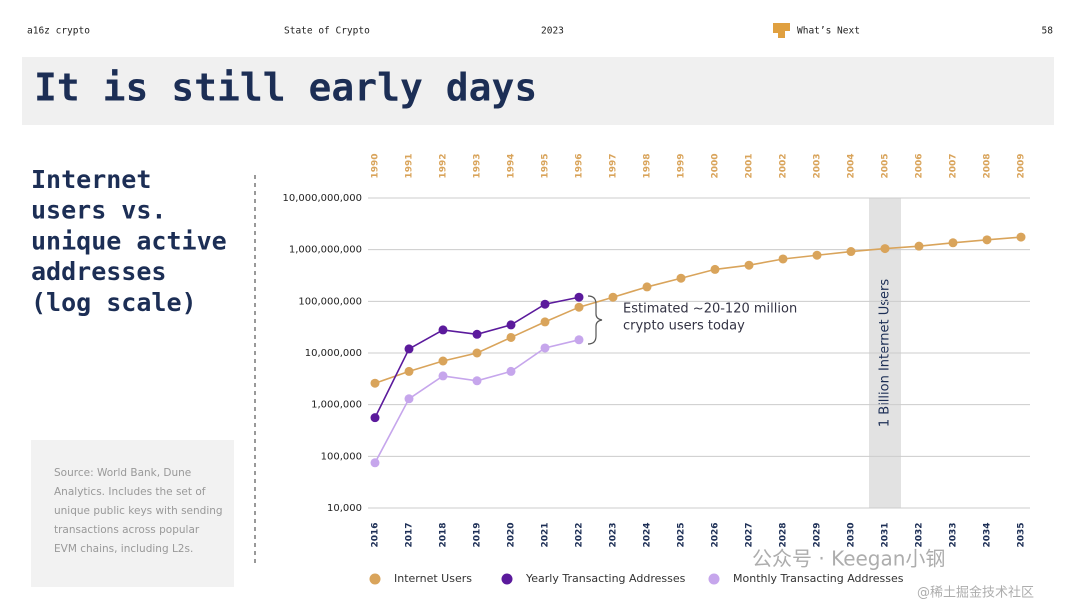 This screenshot has height=608, width=1080. I want to click on watermark: @稀土掘金技术社区, so click(975, 593).